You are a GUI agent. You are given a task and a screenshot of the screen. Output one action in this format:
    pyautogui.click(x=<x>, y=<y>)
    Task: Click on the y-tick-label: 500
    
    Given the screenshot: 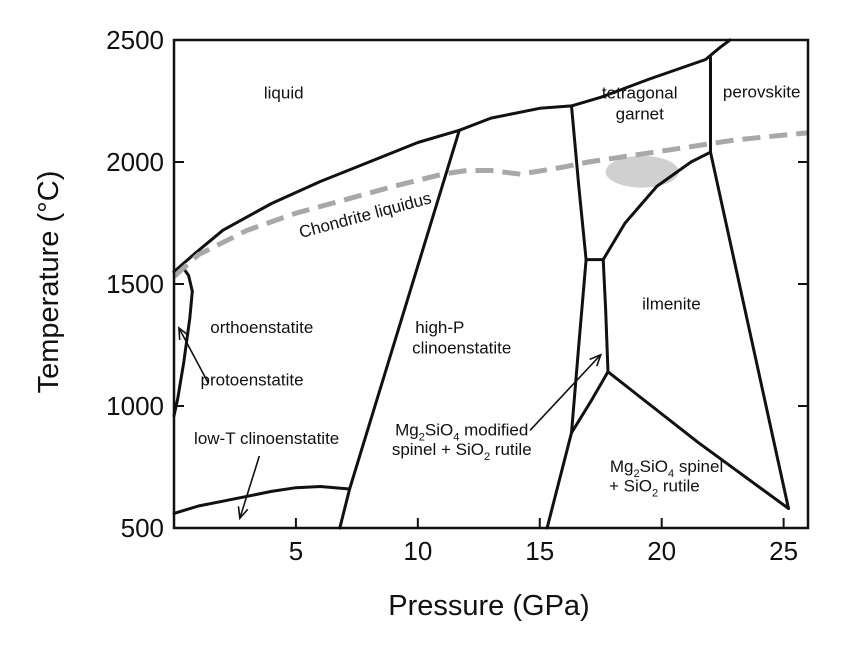 What is the action you would take?
    pyautogui.click(x=142, y=528)
    